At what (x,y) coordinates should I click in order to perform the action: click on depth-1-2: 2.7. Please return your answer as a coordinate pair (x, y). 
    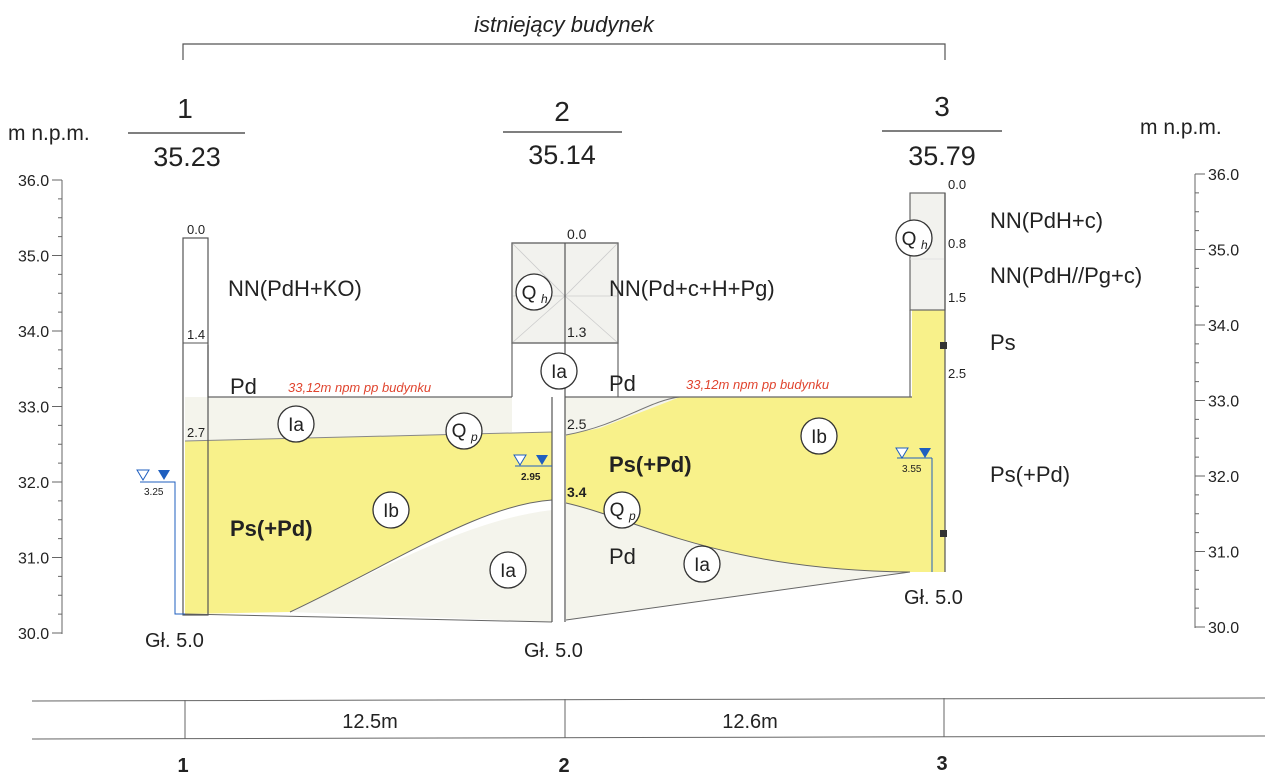
    Looking at the image, I should click on (196, 432).